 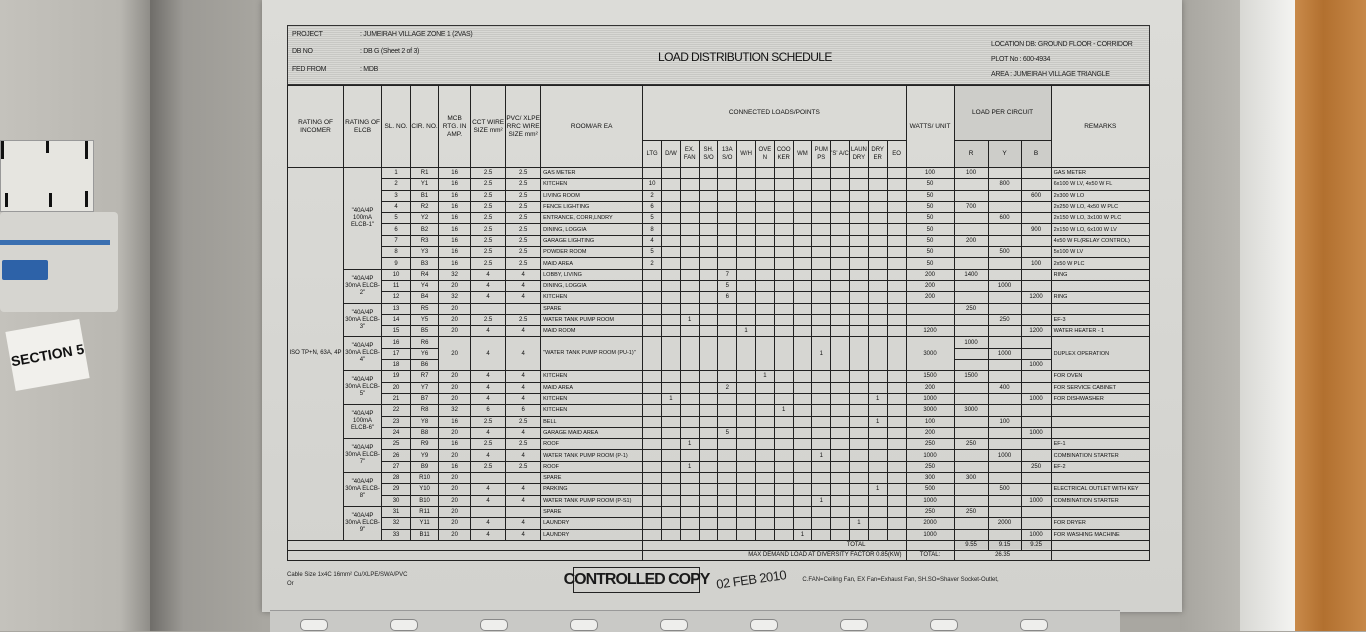 What do you see at coordinates (455, 421) in the screenshot?
I see `mcb-rating: 16` at bounding box center [455, 421].